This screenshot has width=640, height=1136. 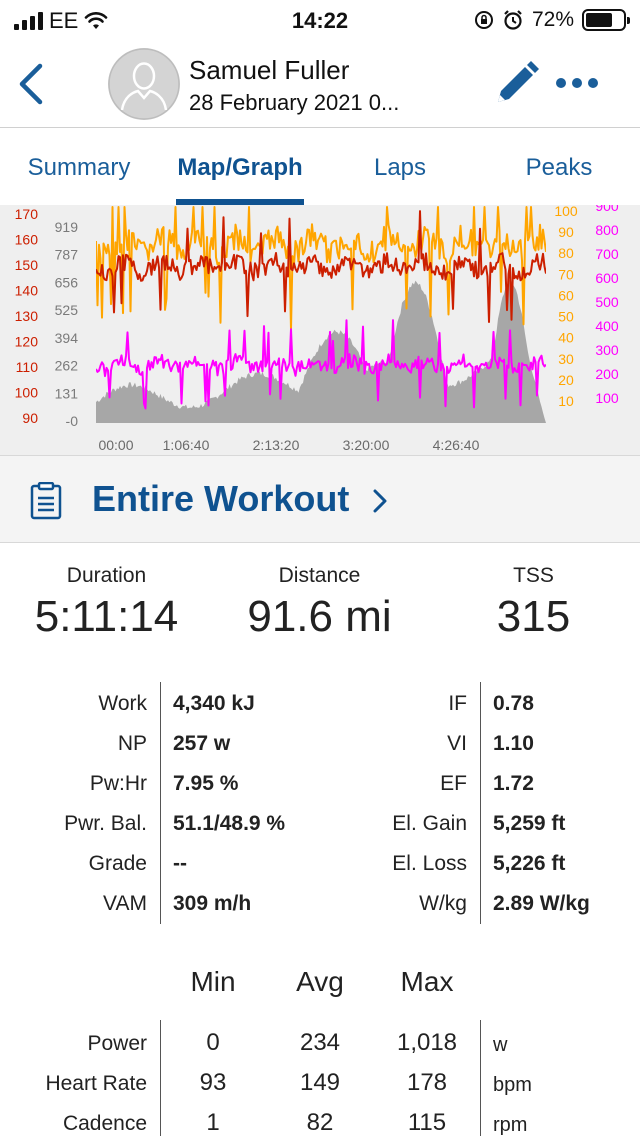 I want to click on metric-value: 7.95 %, so click(x=206, y=783).